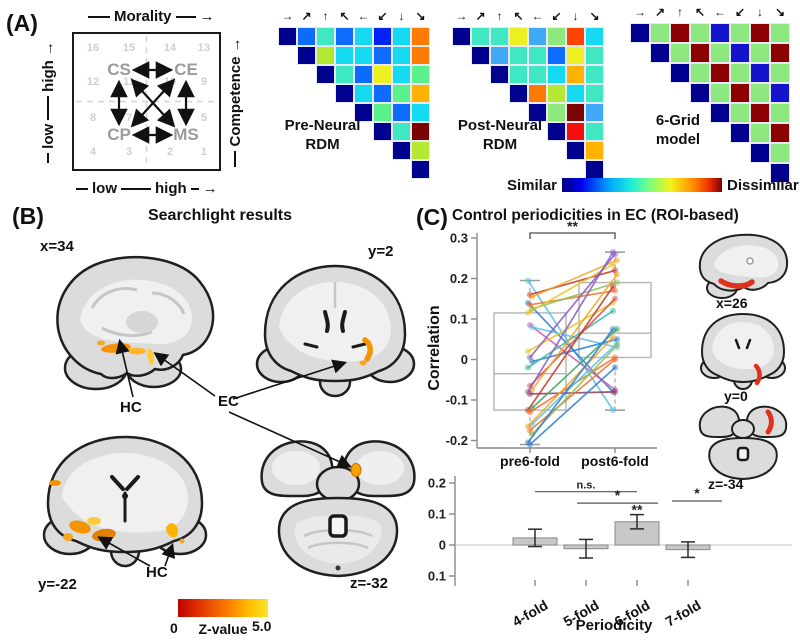  What do you see at coordinates (480, 16) in the screenshot?
I see `direction-arrow-icon: ↗` at bounding box center [480, 16].